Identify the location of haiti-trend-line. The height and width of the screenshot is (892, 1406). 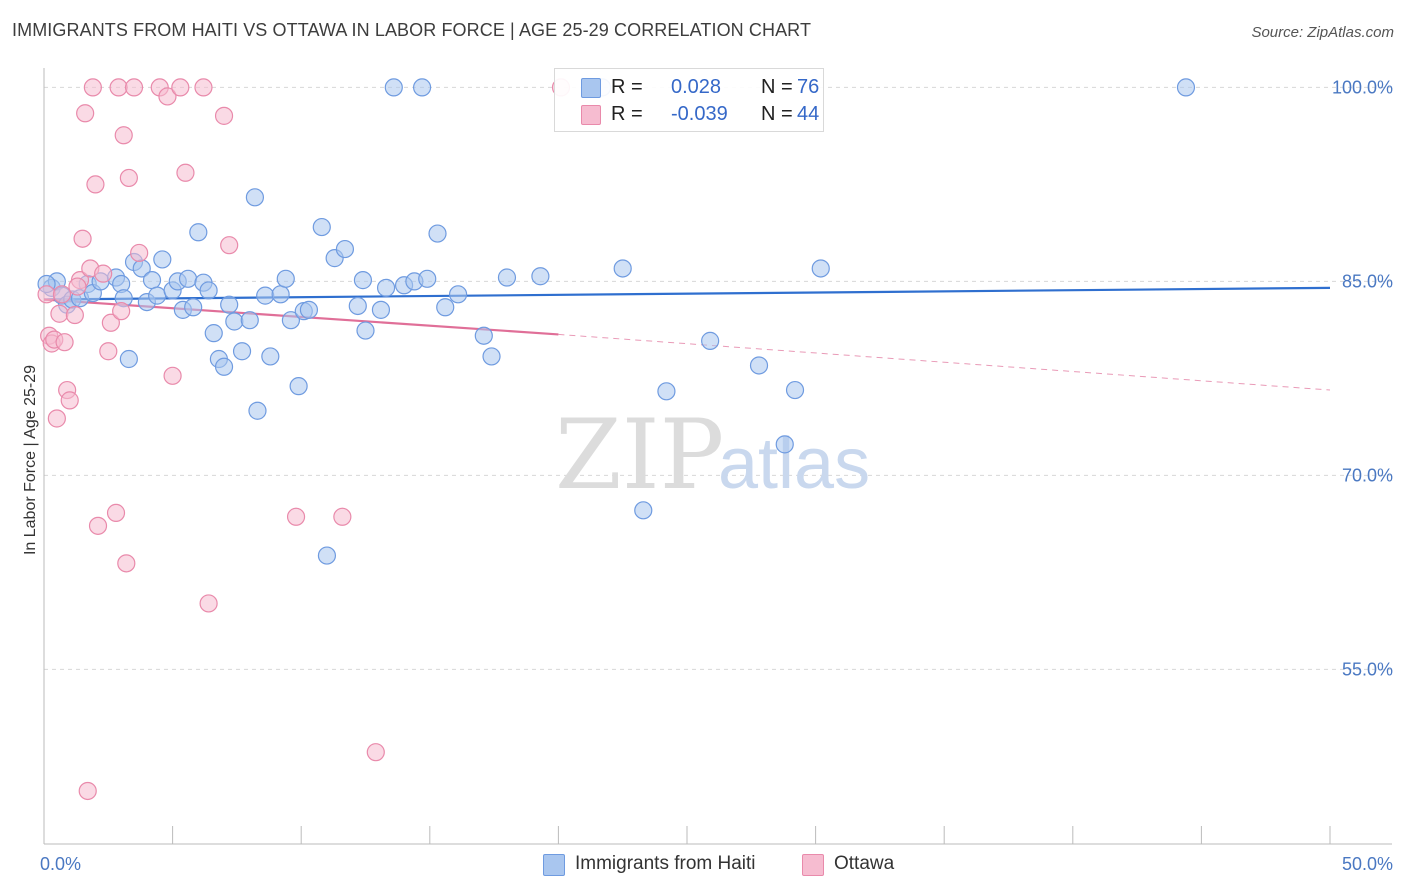
(687, 293).